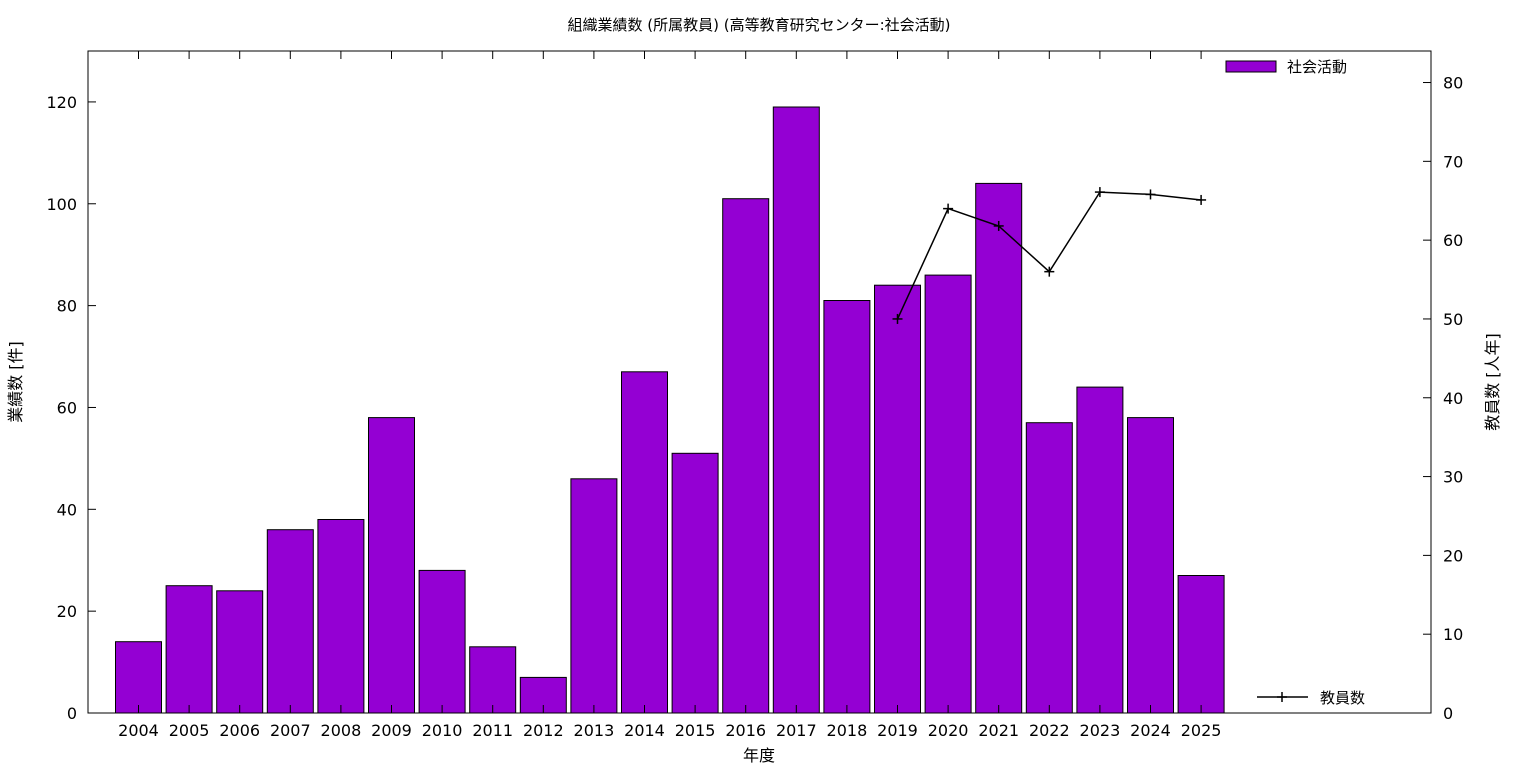  What do you see at coordinates (67, 407) in the screenshot?
I see `y-tick-label-60: 60` at bounding box center [67, 407].